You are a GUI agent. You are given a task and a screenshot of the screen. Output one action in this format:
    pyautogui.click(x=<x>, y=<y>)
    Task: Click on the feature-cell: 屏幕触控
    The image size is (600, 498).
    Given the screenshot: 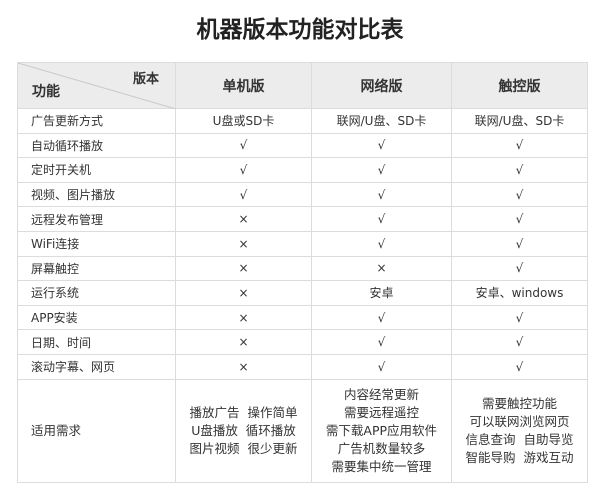 What is the action you would take?
    pyautogui.click(x=96, y=268)
    